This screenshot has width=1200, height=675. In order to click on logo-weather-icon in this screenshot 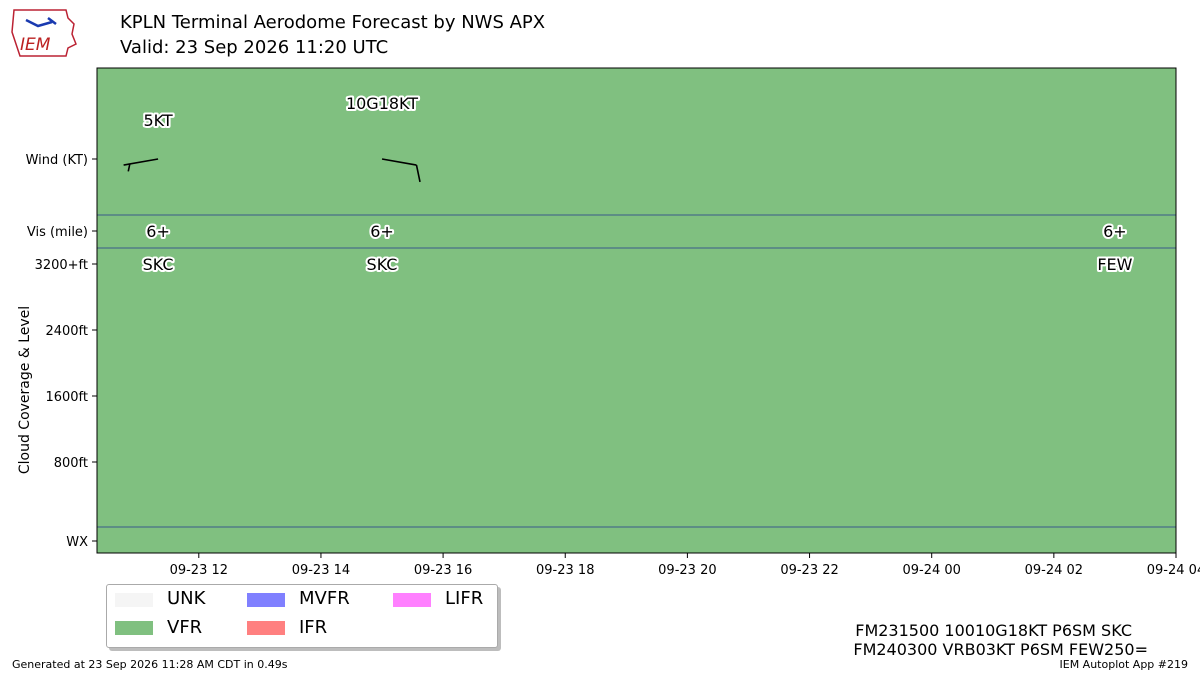, I will do `click(41, 22)`.